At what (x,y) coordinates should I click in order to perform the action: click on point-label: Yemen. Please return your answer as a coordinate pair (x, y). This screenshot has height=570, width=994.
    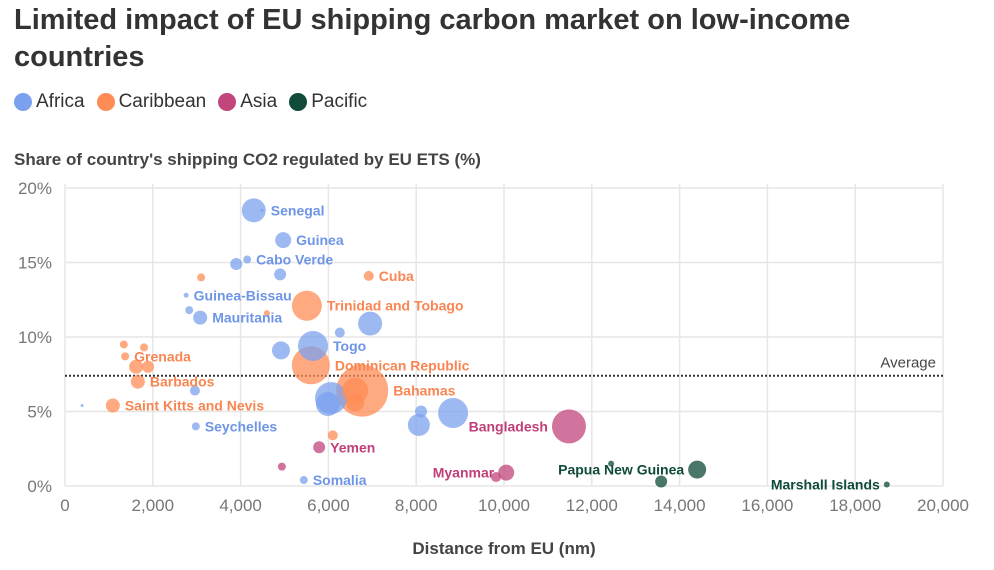
    Looking at the image, I should click on (352, 447).